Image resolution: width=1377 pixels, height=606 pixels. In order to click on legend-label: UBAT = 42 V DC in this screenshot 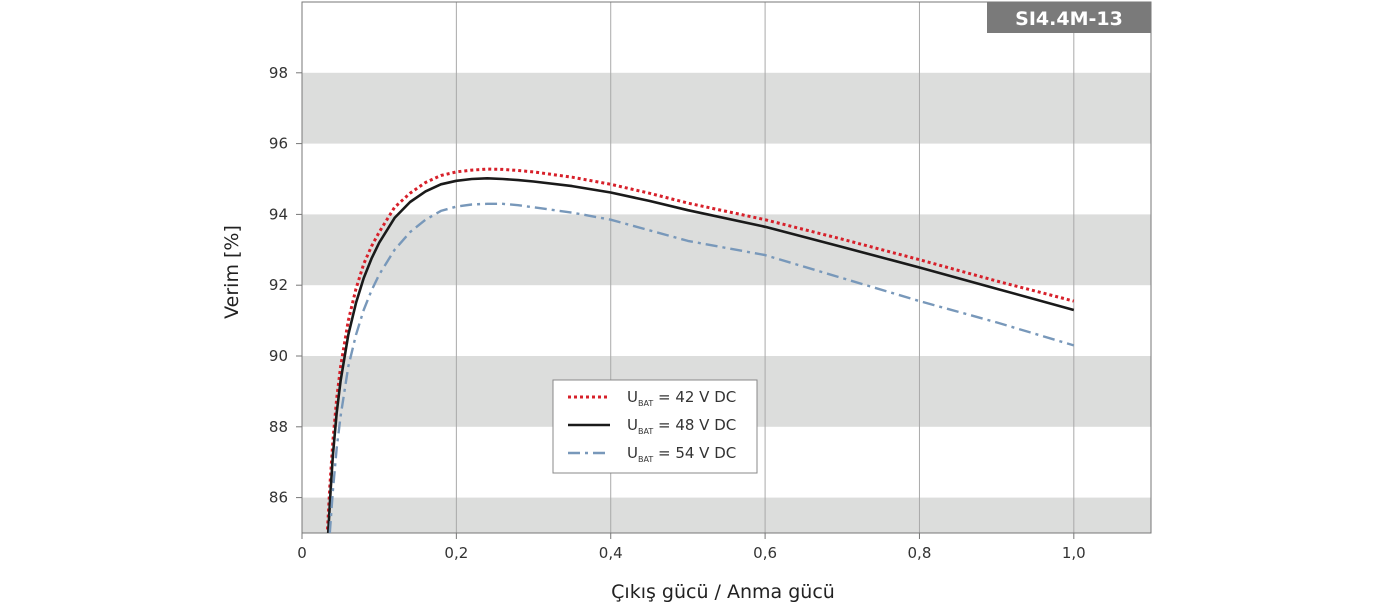, I will do `click(681, 398)`.